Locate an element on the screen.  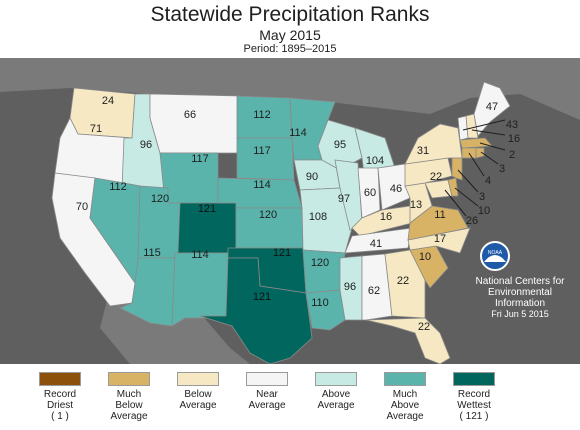
legend-item-above: Above Average is located at coordinates (336, 391).